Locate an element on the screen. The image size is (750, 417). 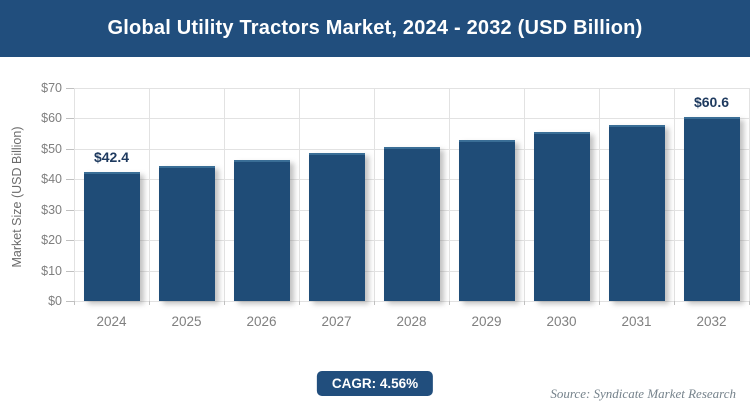
x-axis-label: 2032 is located at coordinates (711, 321).